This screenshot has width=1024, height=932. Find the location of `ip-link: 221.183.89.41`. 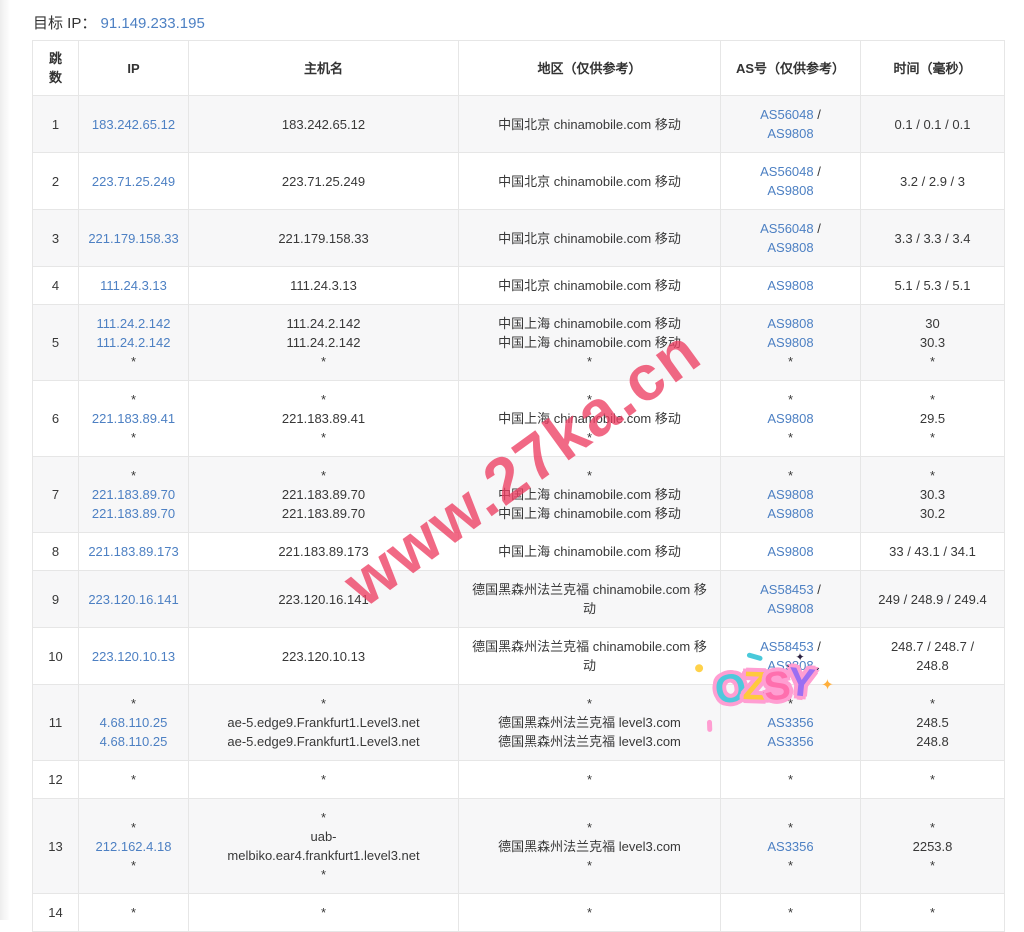

ip-link: 221.183.89.41 is located at coordinates (133, 418).